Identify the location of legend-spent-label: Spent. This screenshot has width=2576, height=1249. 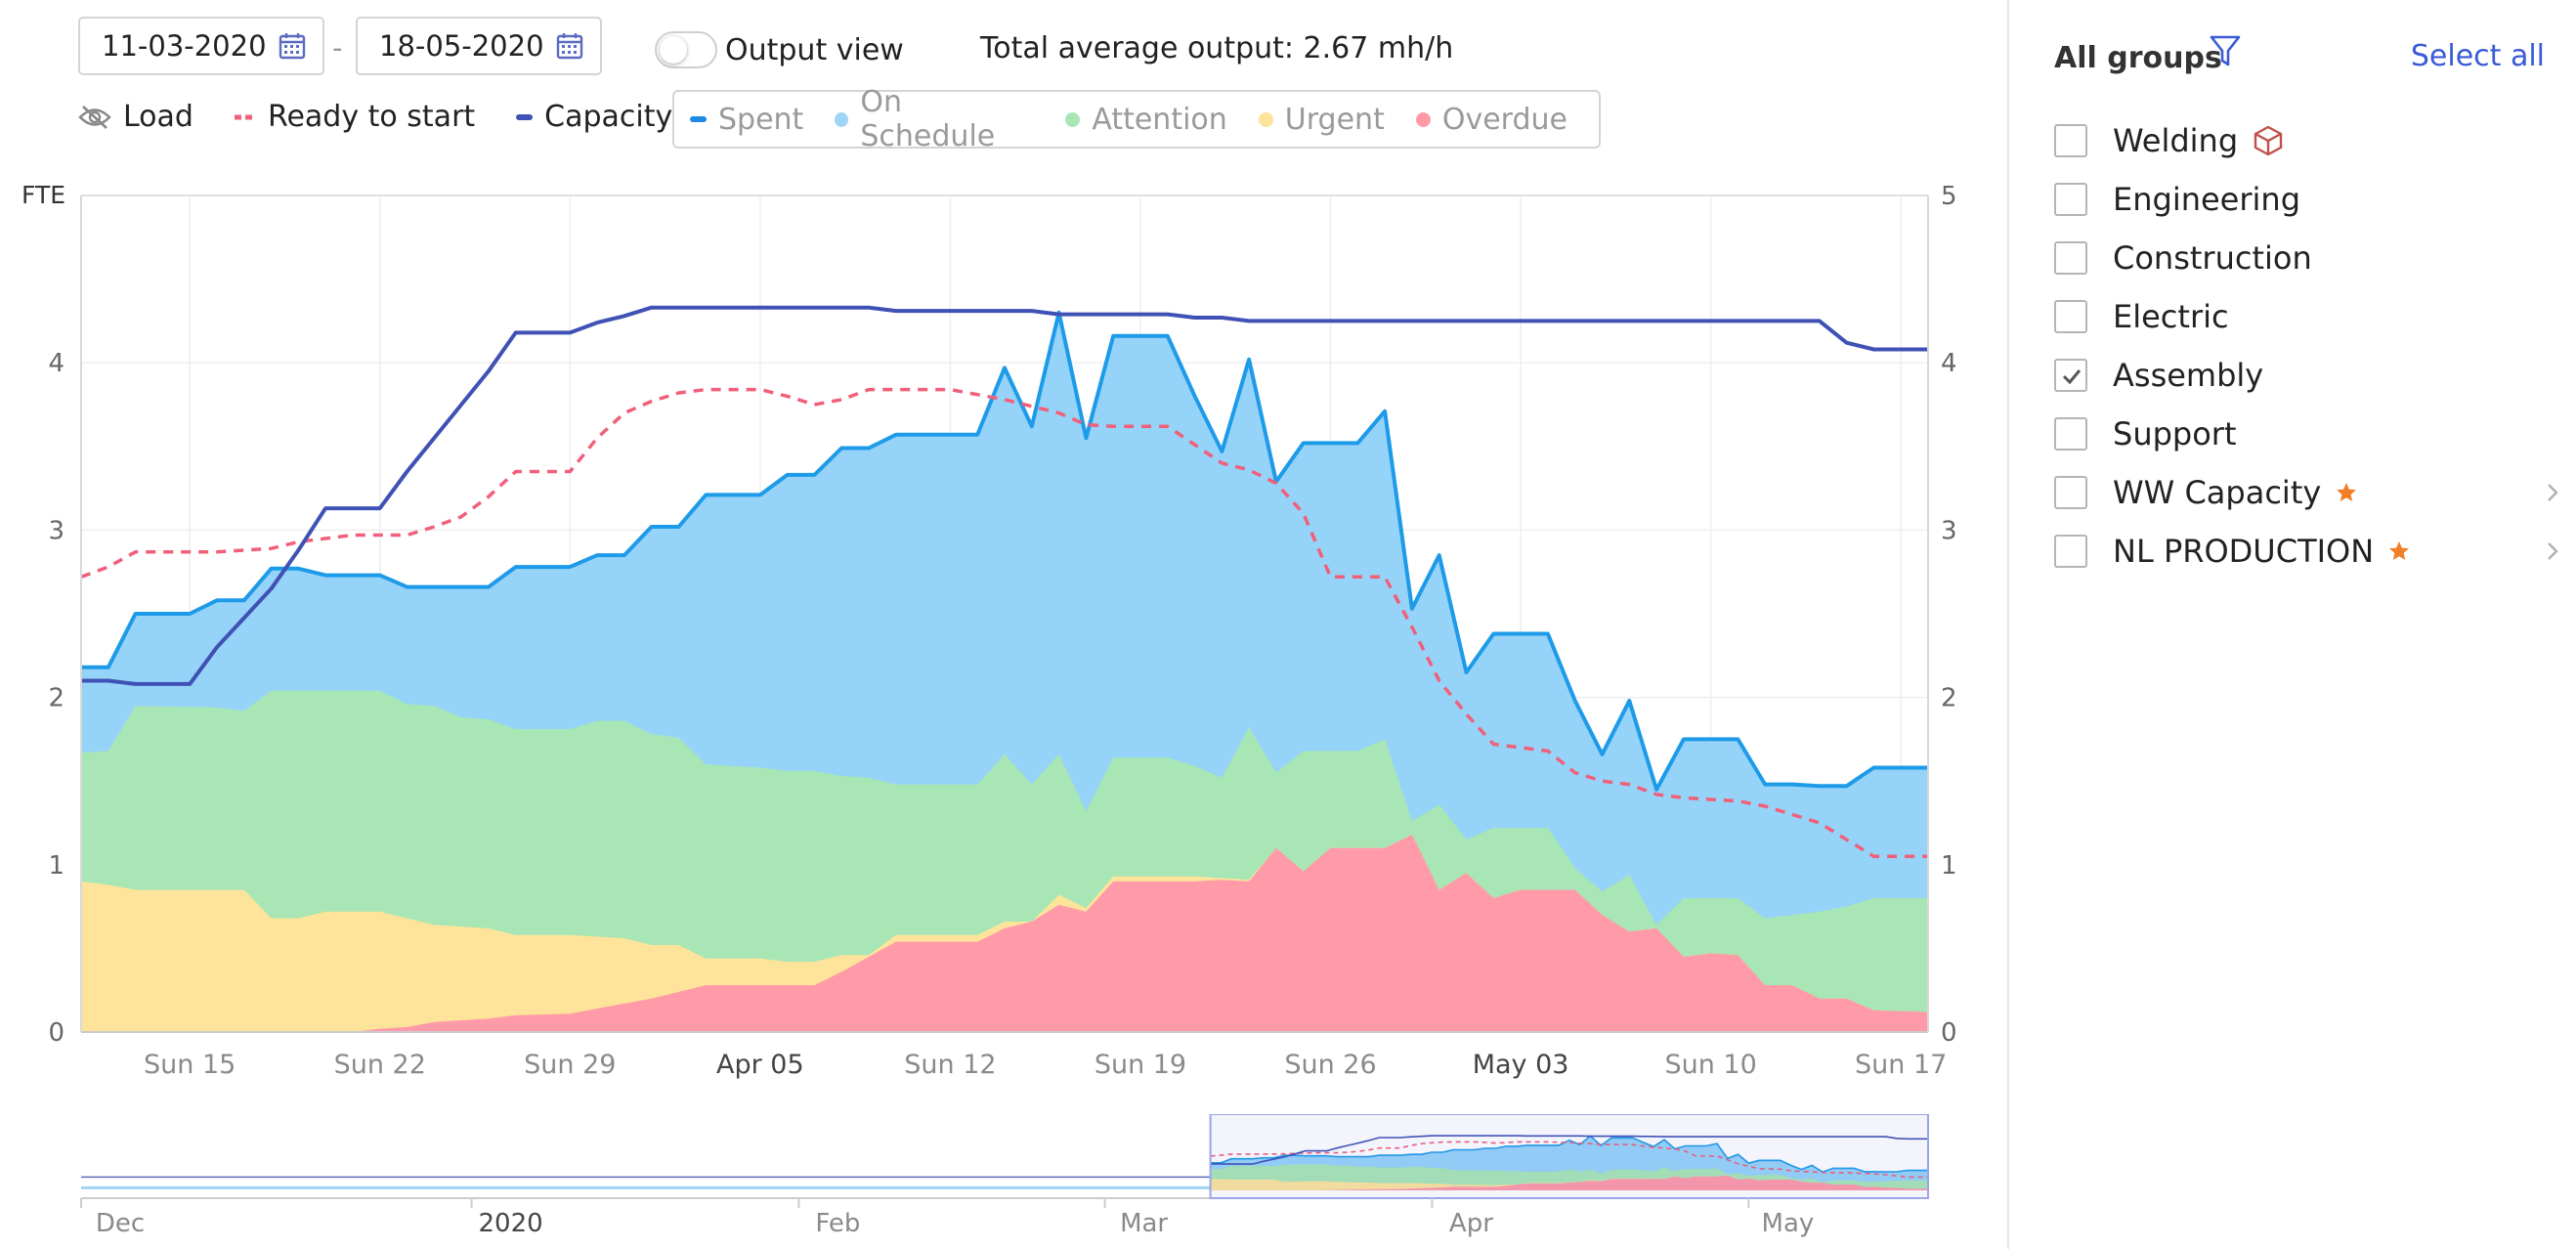
(761, 119).